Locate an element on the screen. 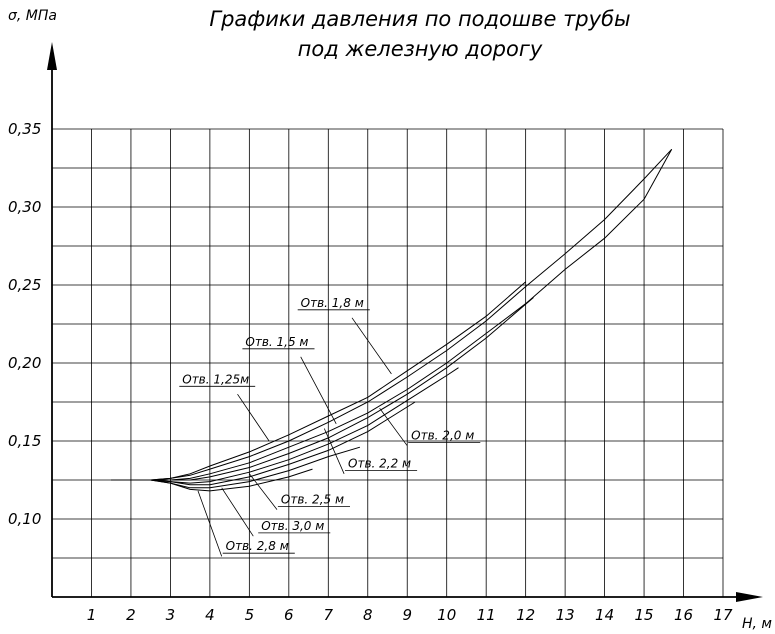 This screenshot has height=634, width=775. x-tick-label: 6 is located at coordinates (289, 615).